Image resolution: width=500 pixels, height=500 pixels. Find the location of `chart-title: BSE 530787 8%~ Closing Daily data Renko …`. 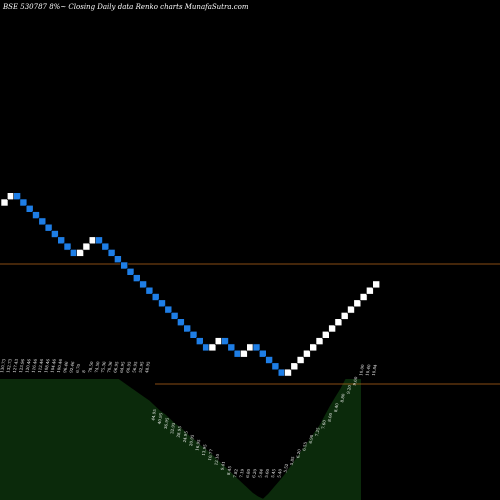

chart-title: BSE 530787 8%~ Closing Daily data Renko … is located at coordinates (125, 7).